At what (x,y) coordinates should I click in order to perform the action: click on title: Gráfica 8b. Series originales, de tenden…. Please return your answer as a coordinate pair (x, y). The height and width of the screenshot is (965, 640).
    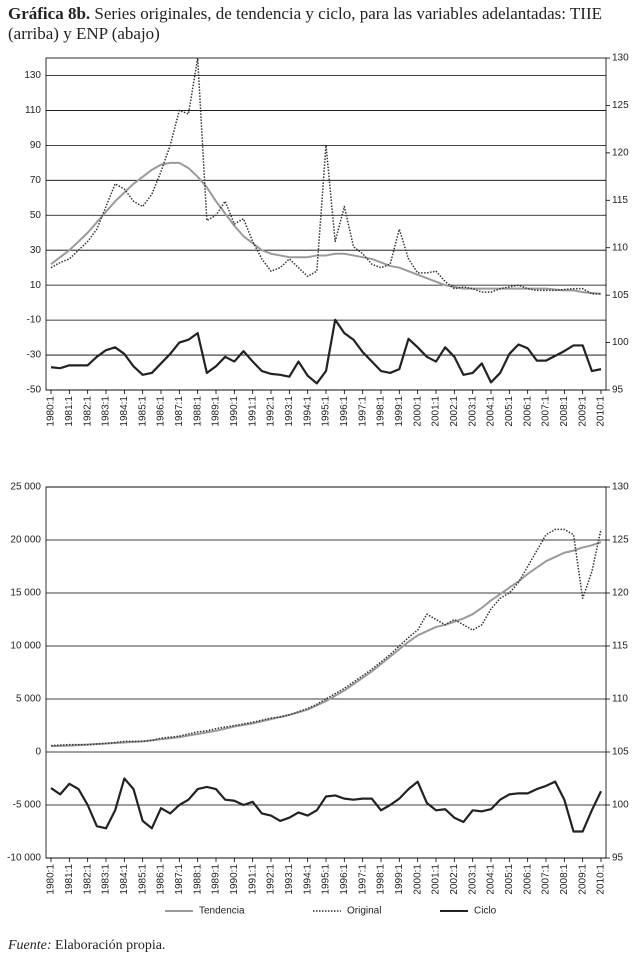
    Looking at the image, I should click on (318, 24).